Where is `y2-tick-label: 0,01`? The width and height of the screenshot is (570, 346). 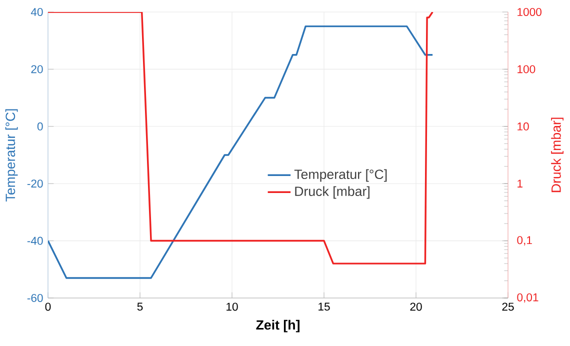 y2-tick-label: 0,01 is located at coordinates (527, 298).